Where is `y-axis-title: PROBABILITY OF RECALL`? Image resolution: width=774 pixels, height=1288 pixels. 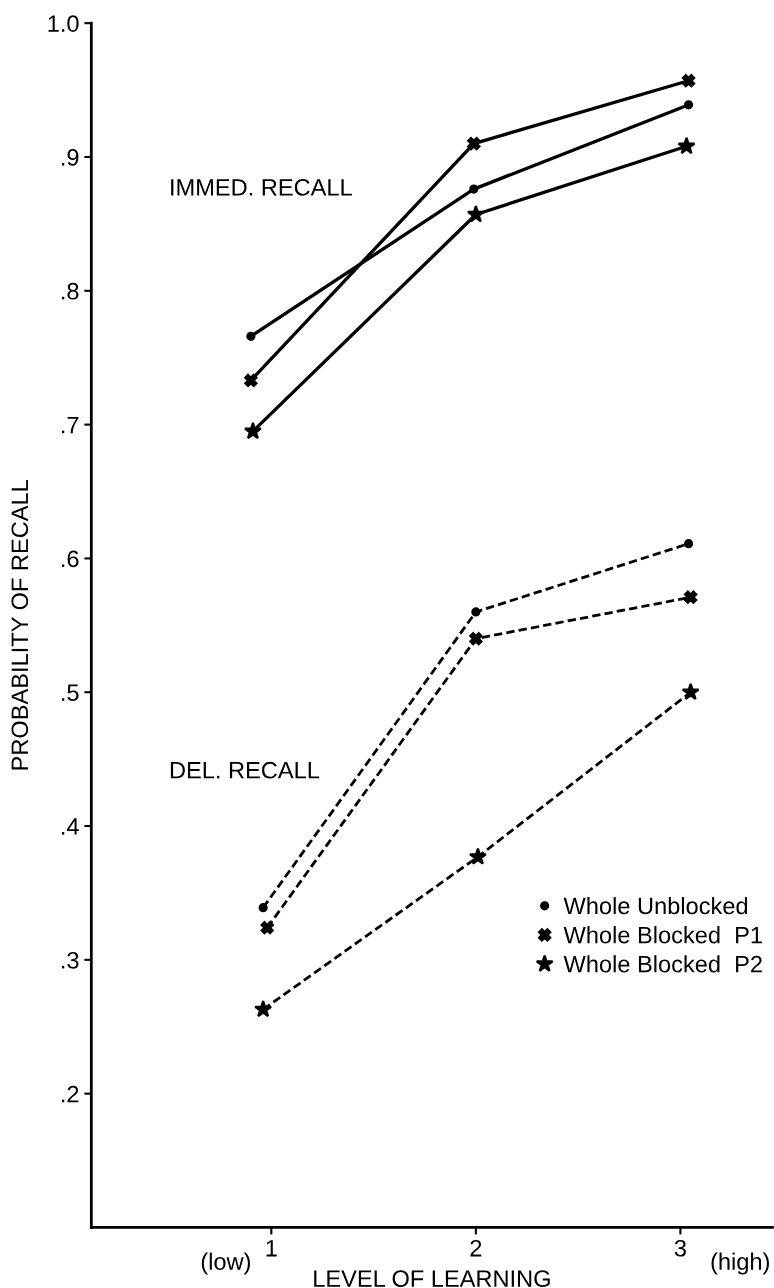
y-axis-title: PROBABILITY OF RECALL is located at coordinates (20, 625).